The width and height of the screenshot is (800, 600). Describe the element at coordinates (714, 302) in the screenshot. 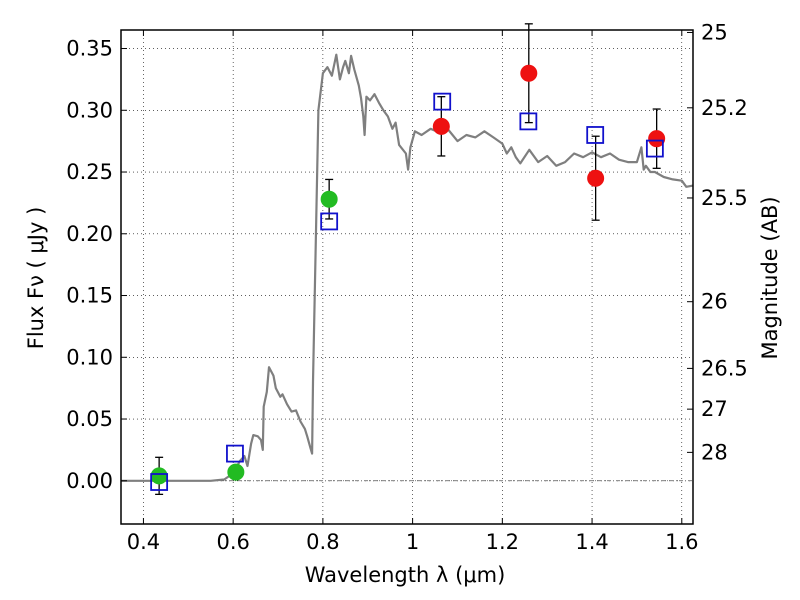

I see `y2-tick-label: 26` at that location.